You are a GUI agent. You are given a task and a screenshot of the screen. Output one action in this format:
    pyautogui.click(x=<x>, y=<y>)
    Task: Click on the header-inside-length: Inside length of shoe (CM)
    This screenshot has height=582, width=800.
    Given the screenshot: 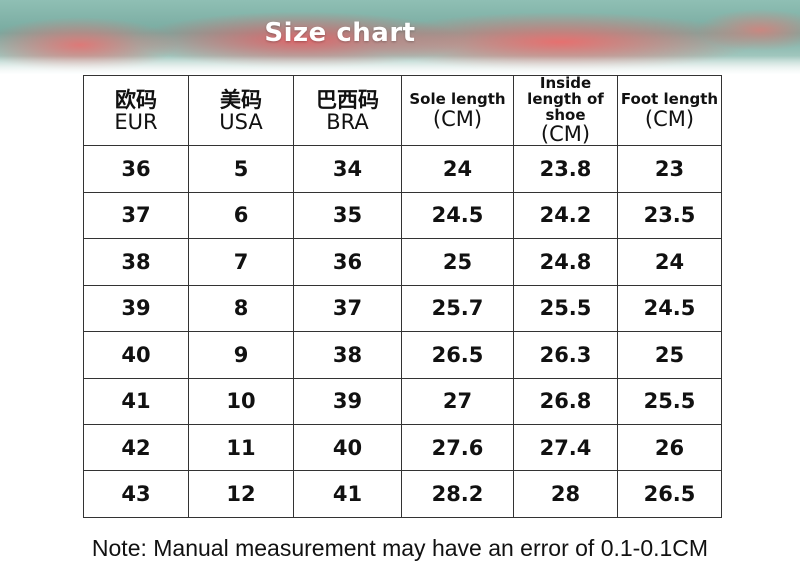 What is the action you would take?
    pyautogui.click(x=565, y=110)
    